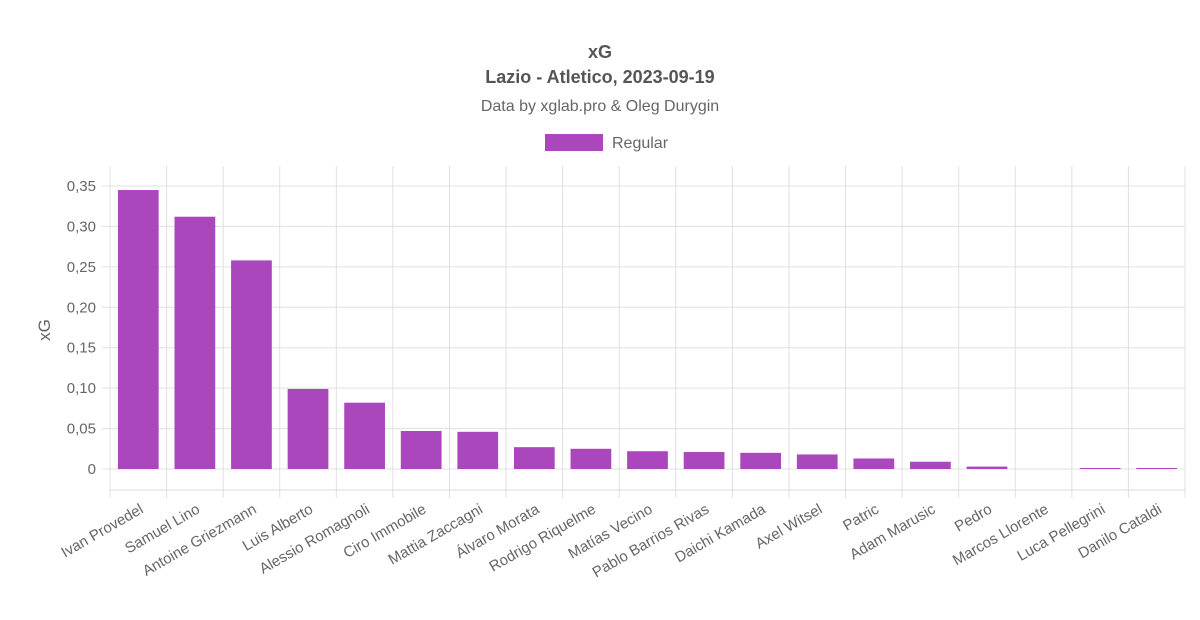 This screenshot has height=620, width=1200. Describe the element at coordinates (81, 429) in the screenshot. I see `y-tick-label: 0,05` at that location.